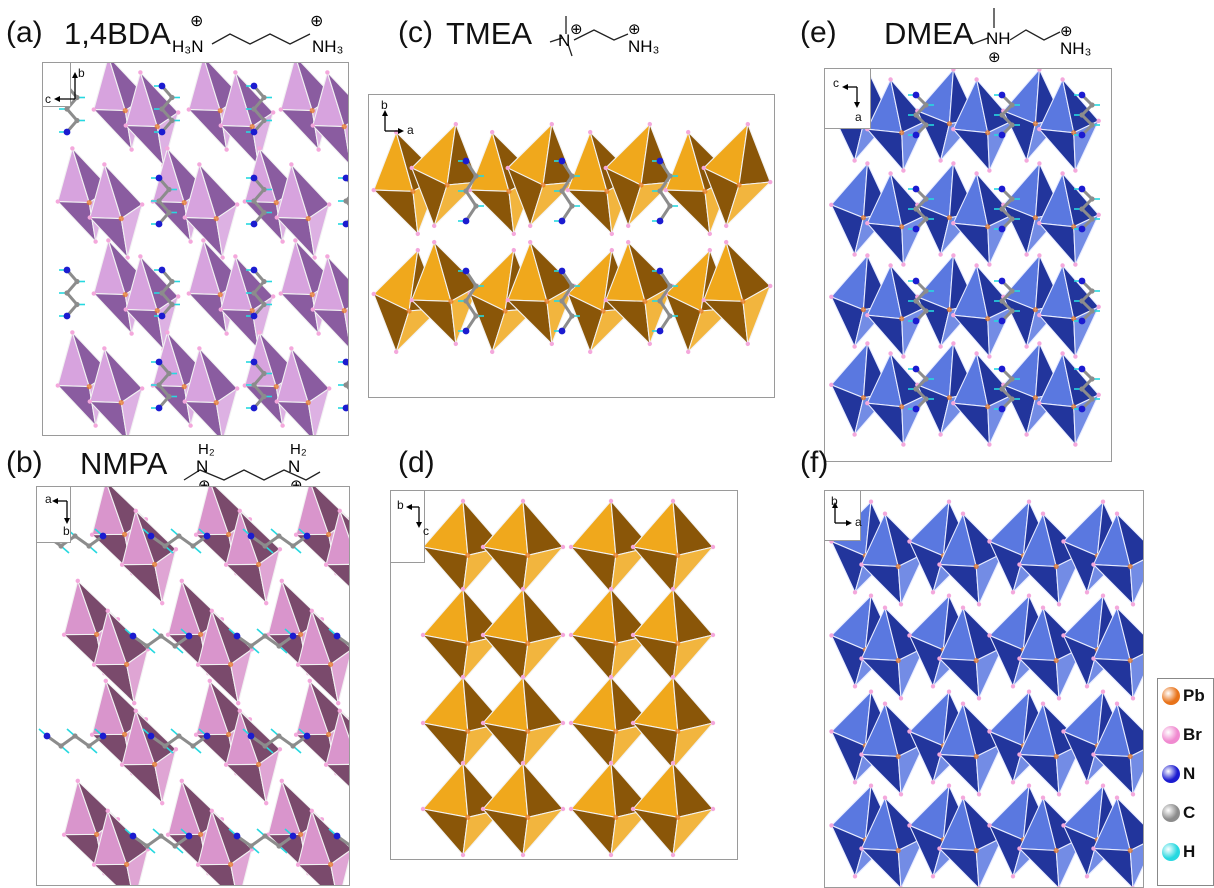 This screenshot has height=888, width=1214. I want to click on legend-item-h: H, so click(1187, 852).